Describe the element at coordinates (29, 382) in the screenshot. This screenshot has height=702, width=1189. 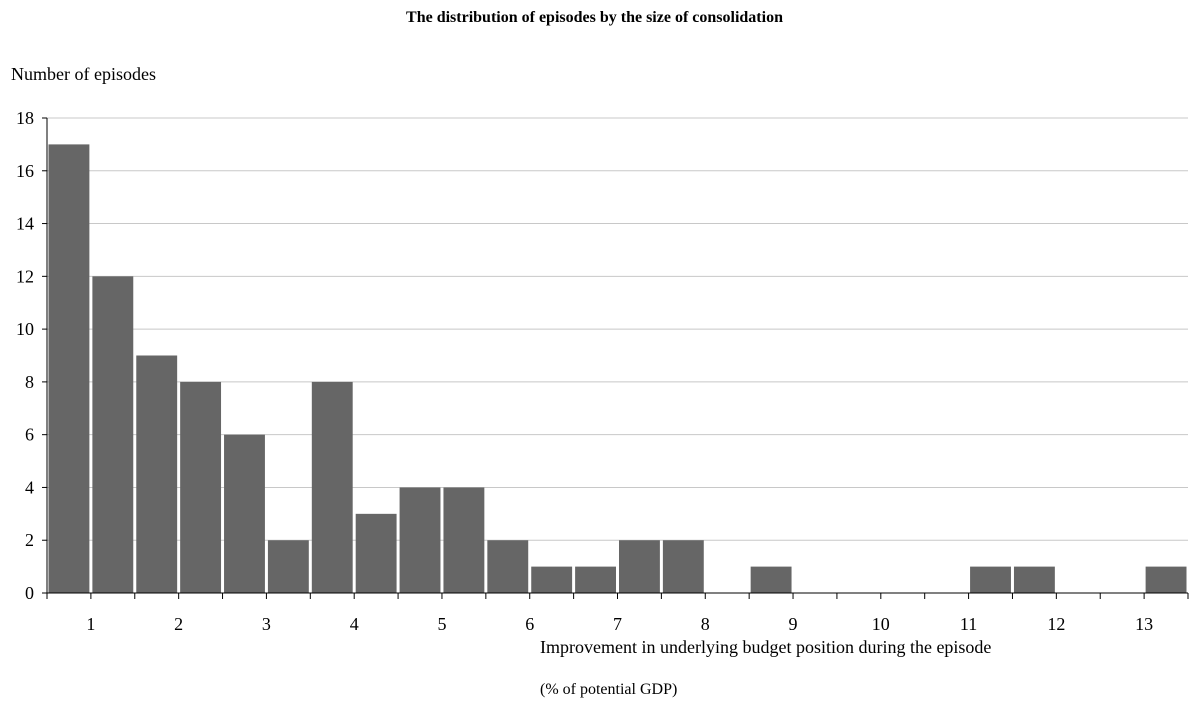
I see `y-tick-label: 8` at that location.